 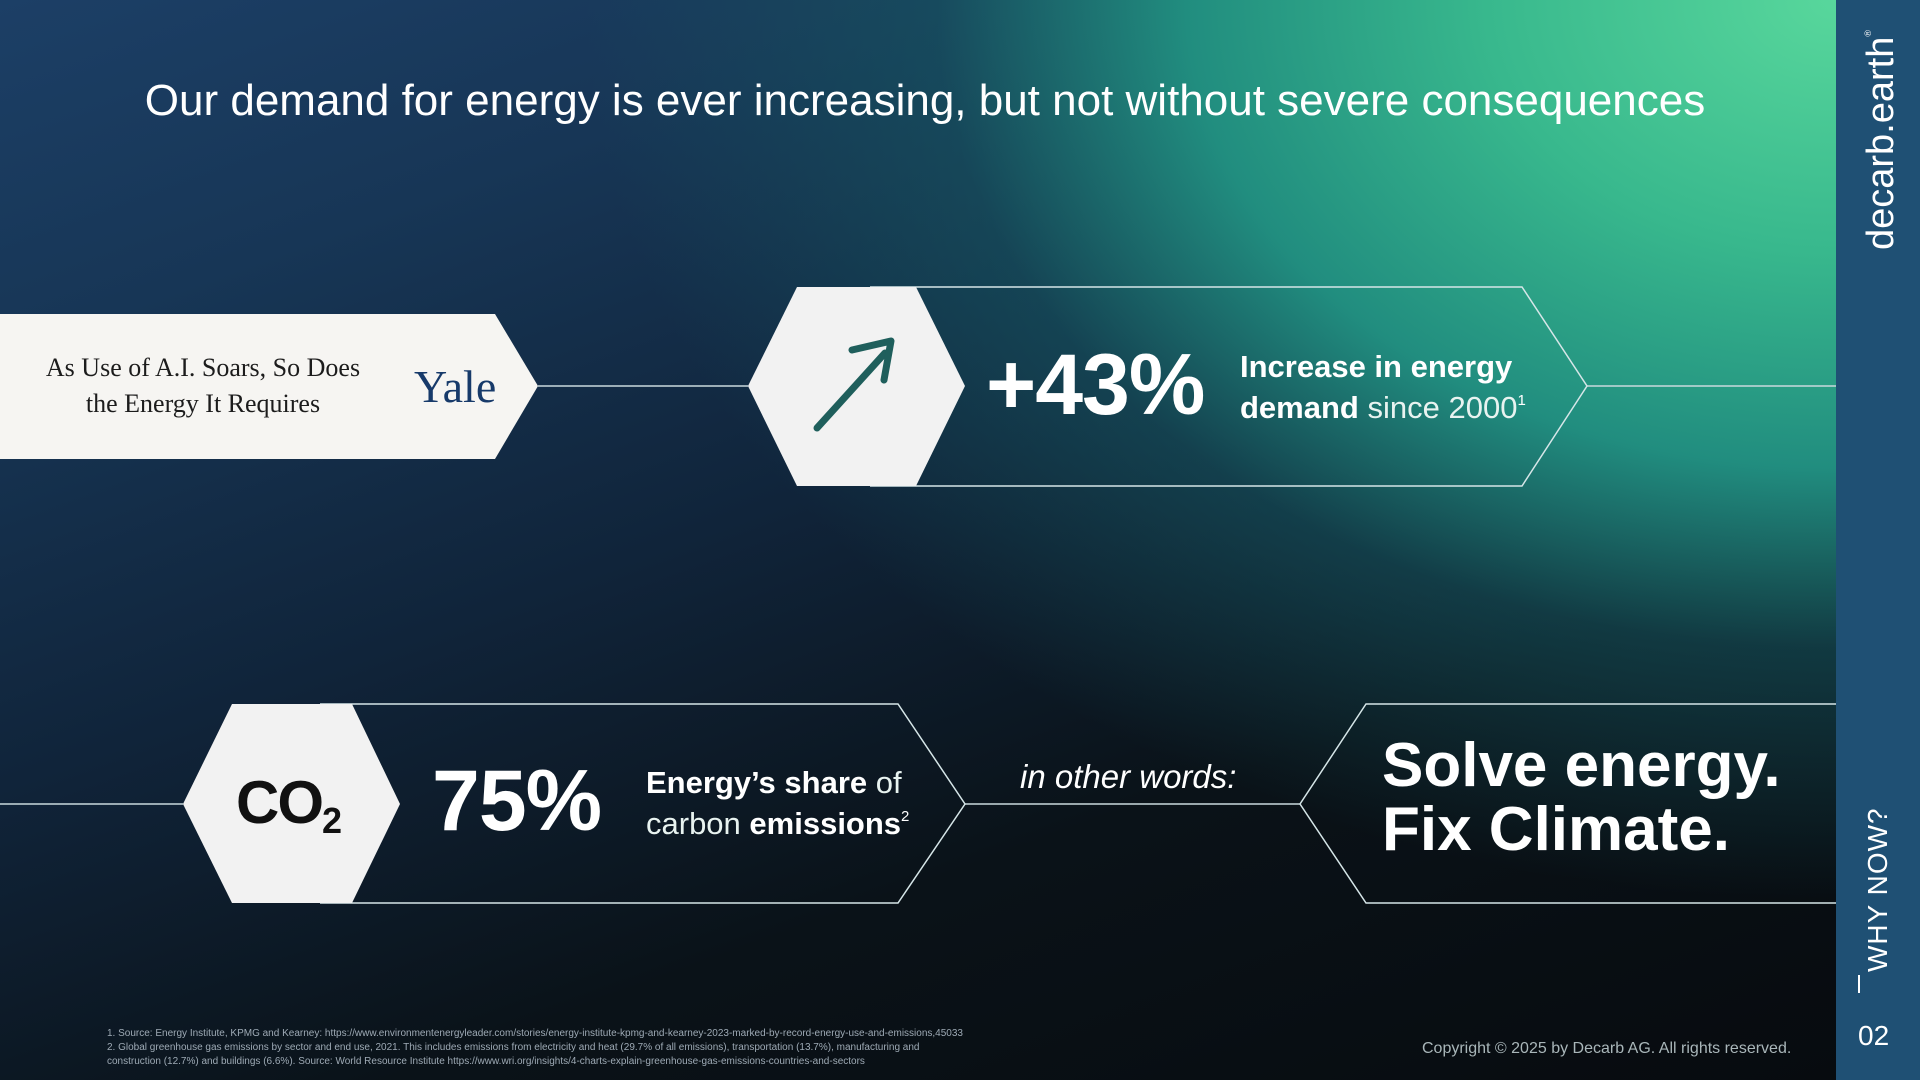 I want to click on section-divider, so click(x=1859, y=984).